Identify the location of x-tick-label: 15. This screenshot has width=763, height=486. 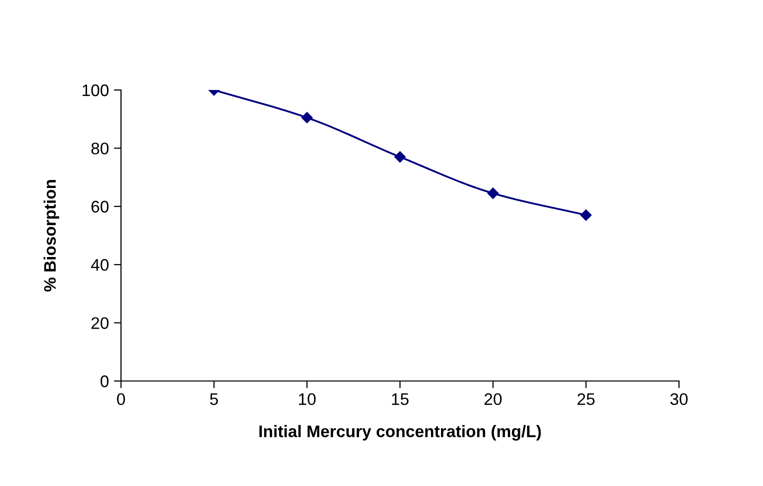
(400, 399).